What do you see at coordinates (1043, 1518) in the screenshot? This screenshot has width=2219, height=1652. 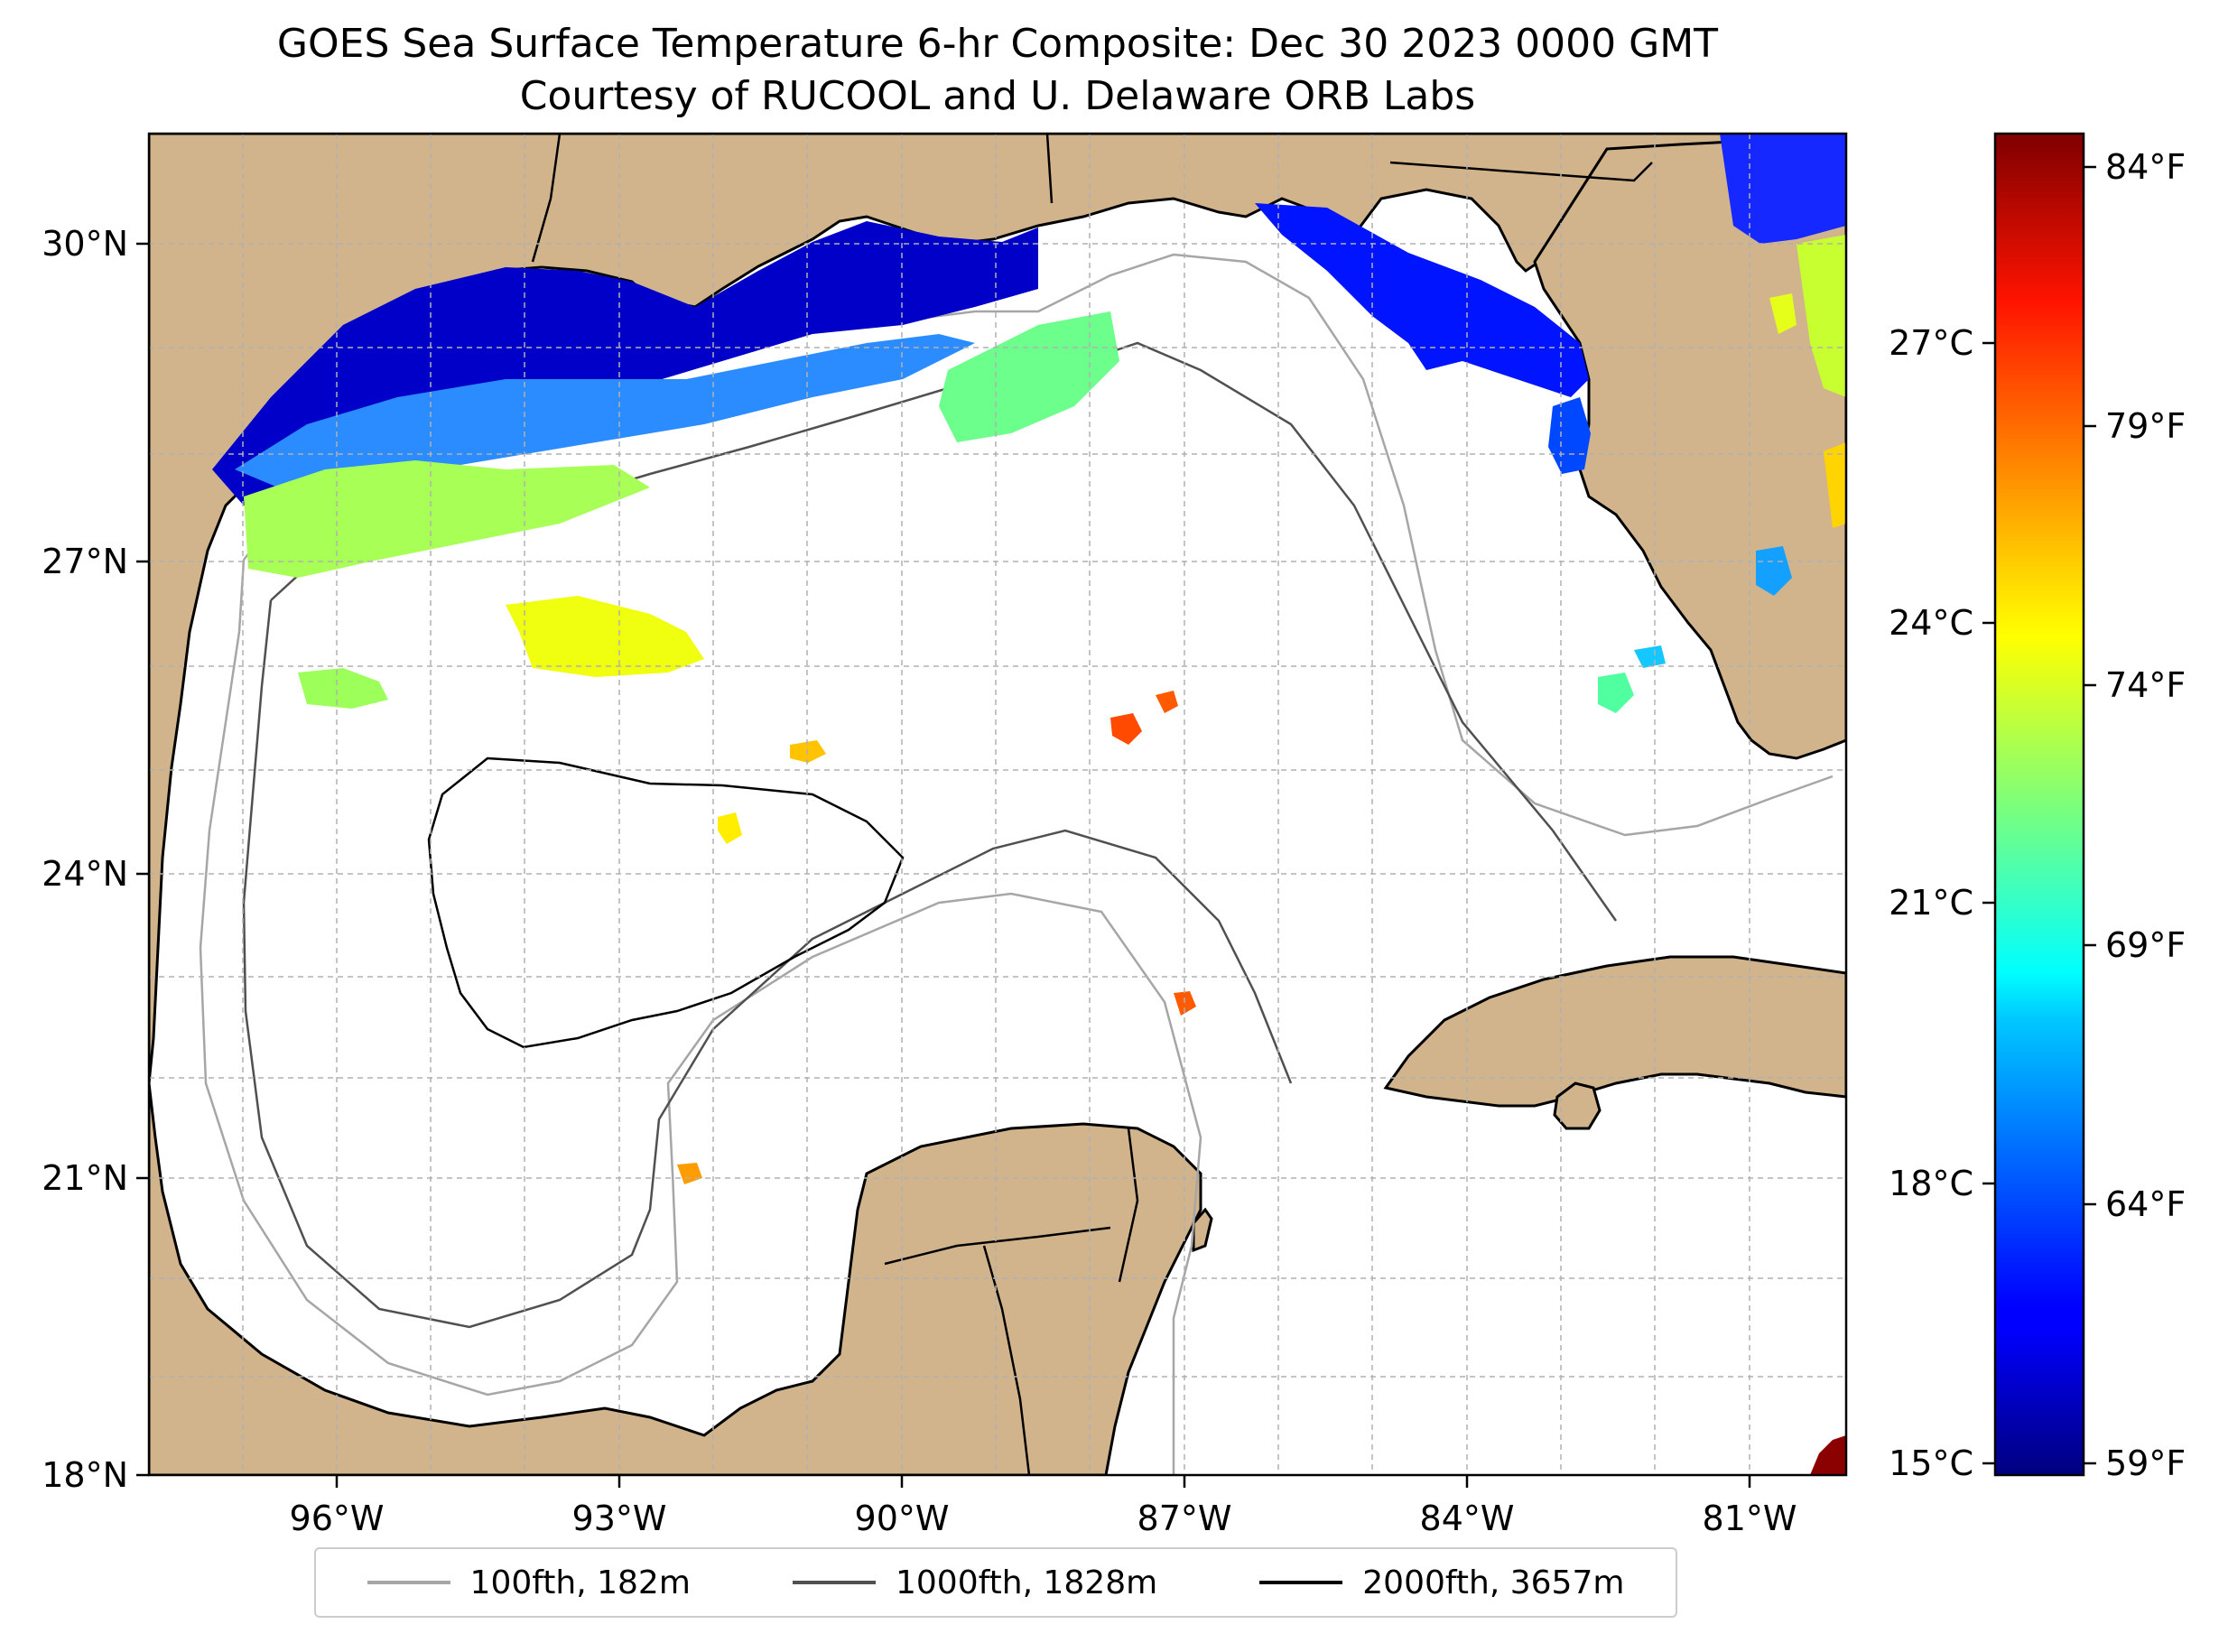 I see `lon-labels: 96°W 93°W 90°W 87°W 84°W 81°W` at bounding box center [1043, 1518].